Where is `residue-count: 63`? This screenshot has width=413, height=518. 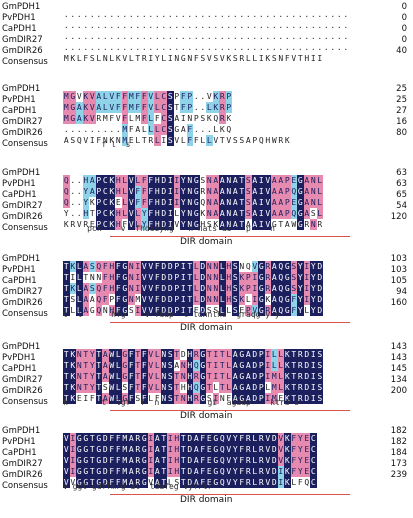 residue-count: 63 is located at coordinates (401, 184).